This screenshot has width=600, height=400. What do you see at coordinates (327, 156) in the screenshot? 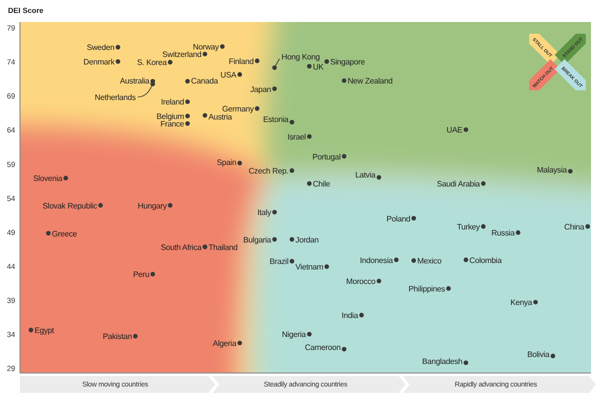
I see `series-label: Portugal` at bounding box center [327, 156].